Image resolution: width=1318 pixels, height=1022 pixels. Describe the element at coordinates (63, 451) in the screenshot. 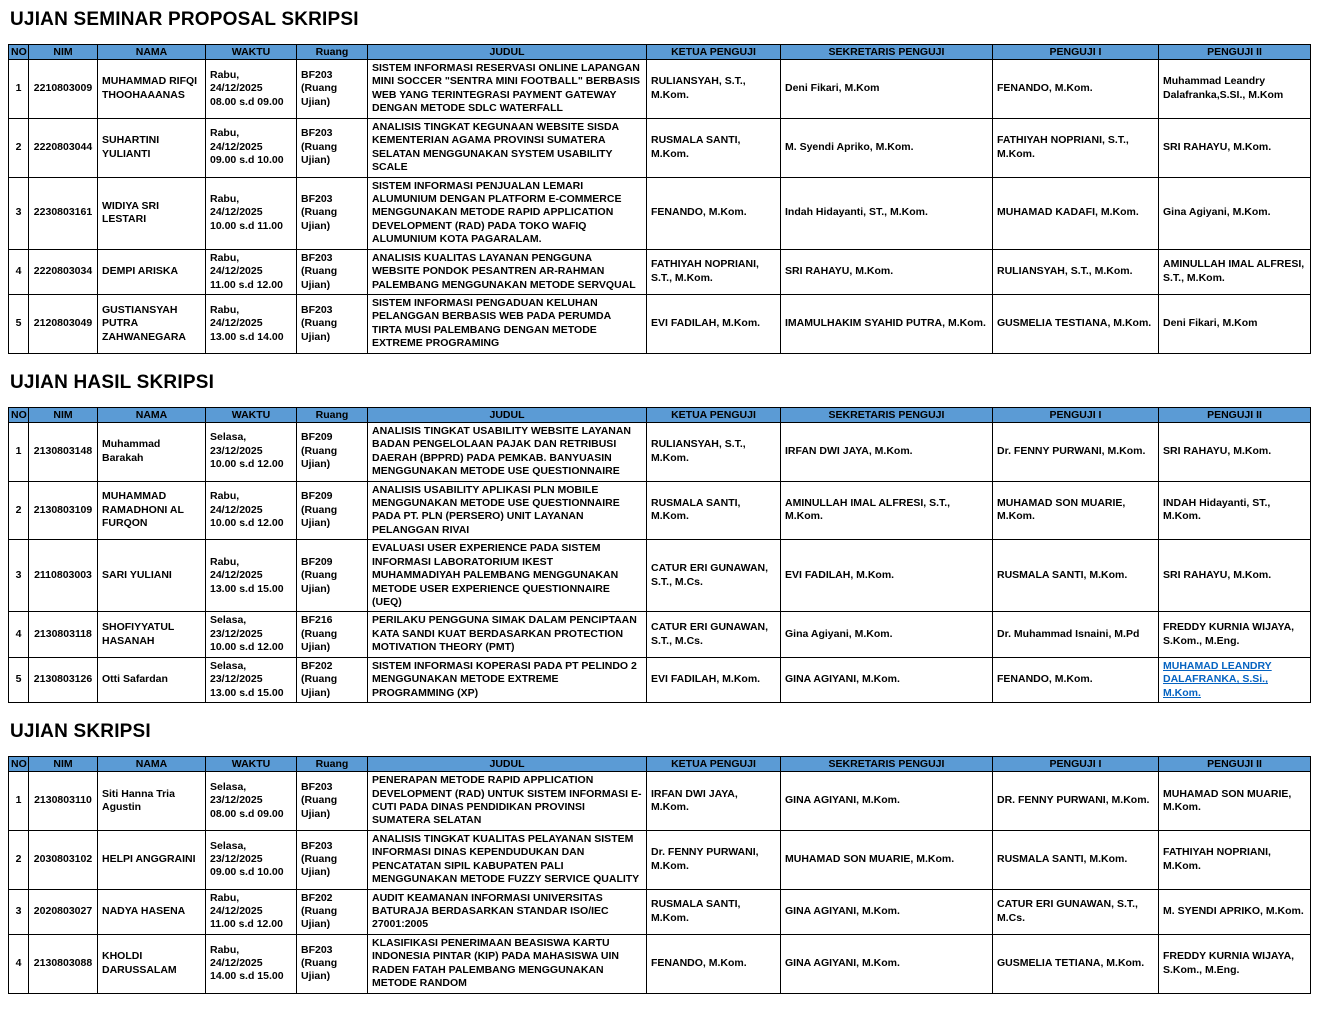

I see `cell-nim: 2130803148` at that location.